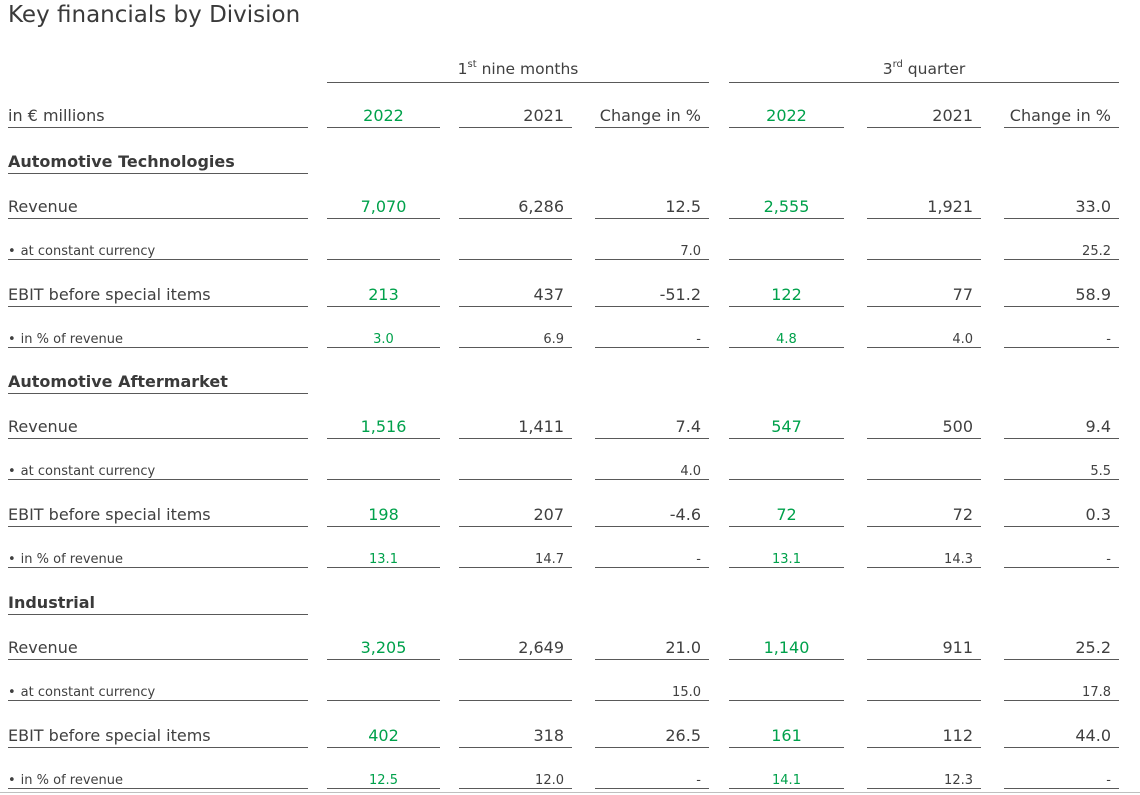 The image size is (1140, 795). What do you see at coordinates (383, 115) in the screenshot?
I see `column-header: 2022` at bounding box center [383, 115].